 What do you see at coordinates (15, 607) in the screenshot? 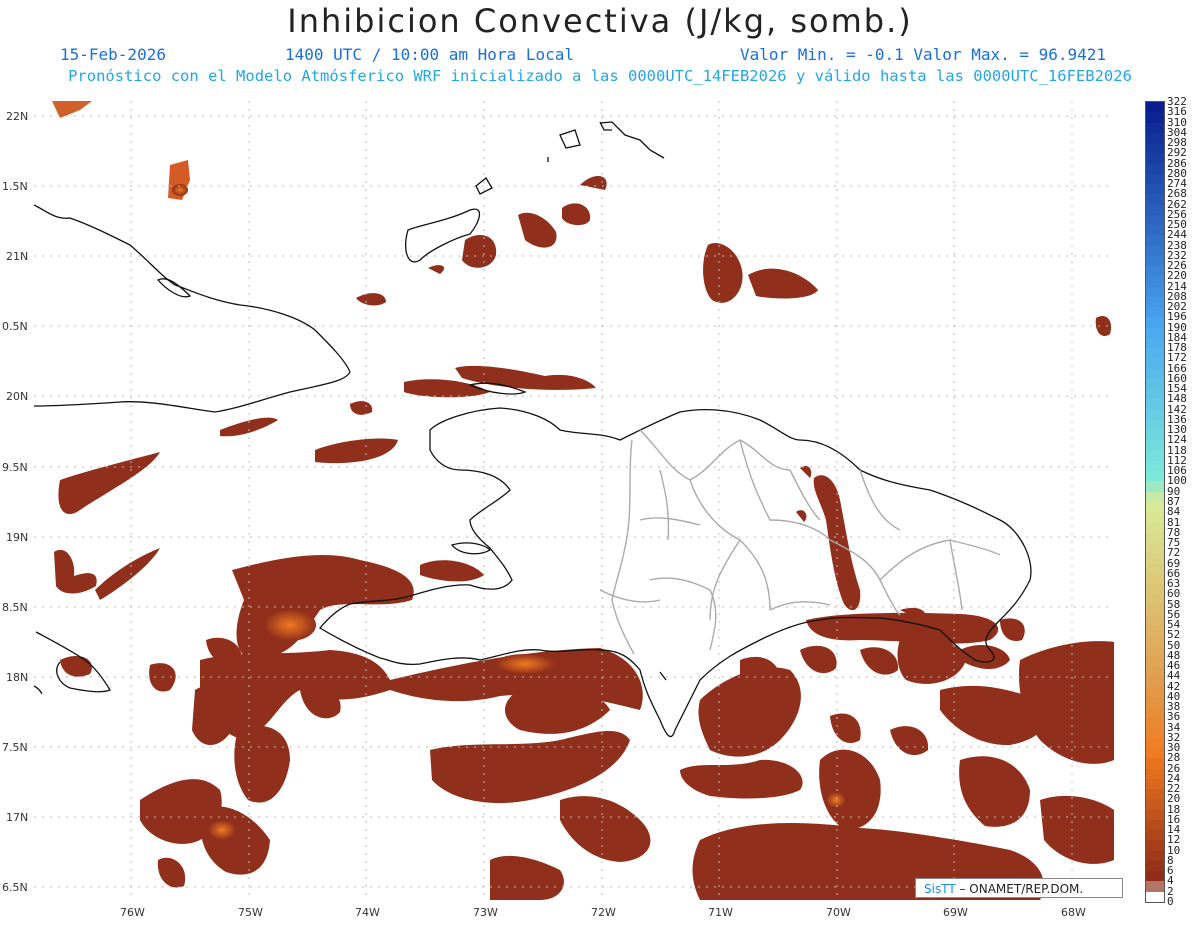
I see `lat-label: 8.5N` at bounding box center [15, 607].